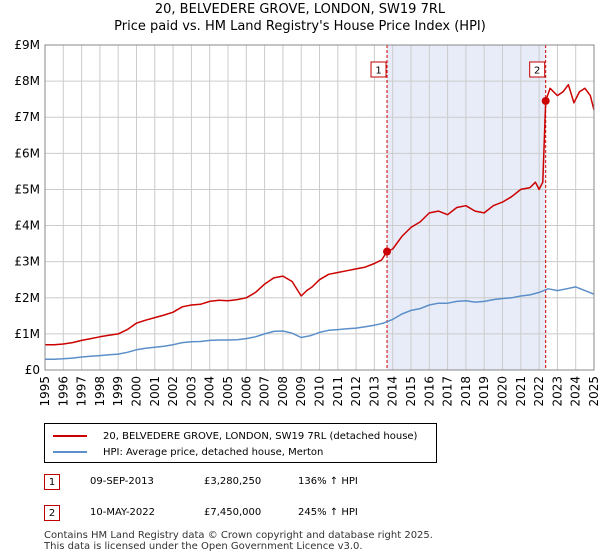 The height and width of the screenshot is (560, 600). What do you see at coordinates (557, 391) in the screenshot?
I see `x-tick-label: 2023` at bounding box center [557, 391].